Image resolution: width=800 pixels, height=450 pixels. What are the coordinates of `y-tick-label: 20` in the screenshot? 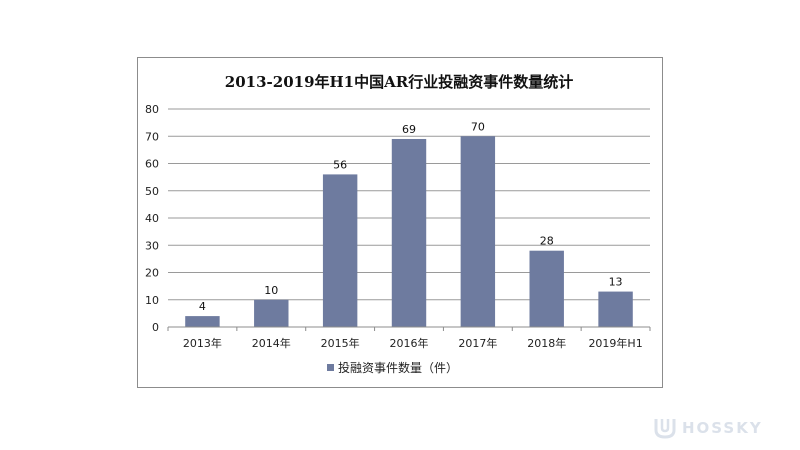 It's located at (152, 273).